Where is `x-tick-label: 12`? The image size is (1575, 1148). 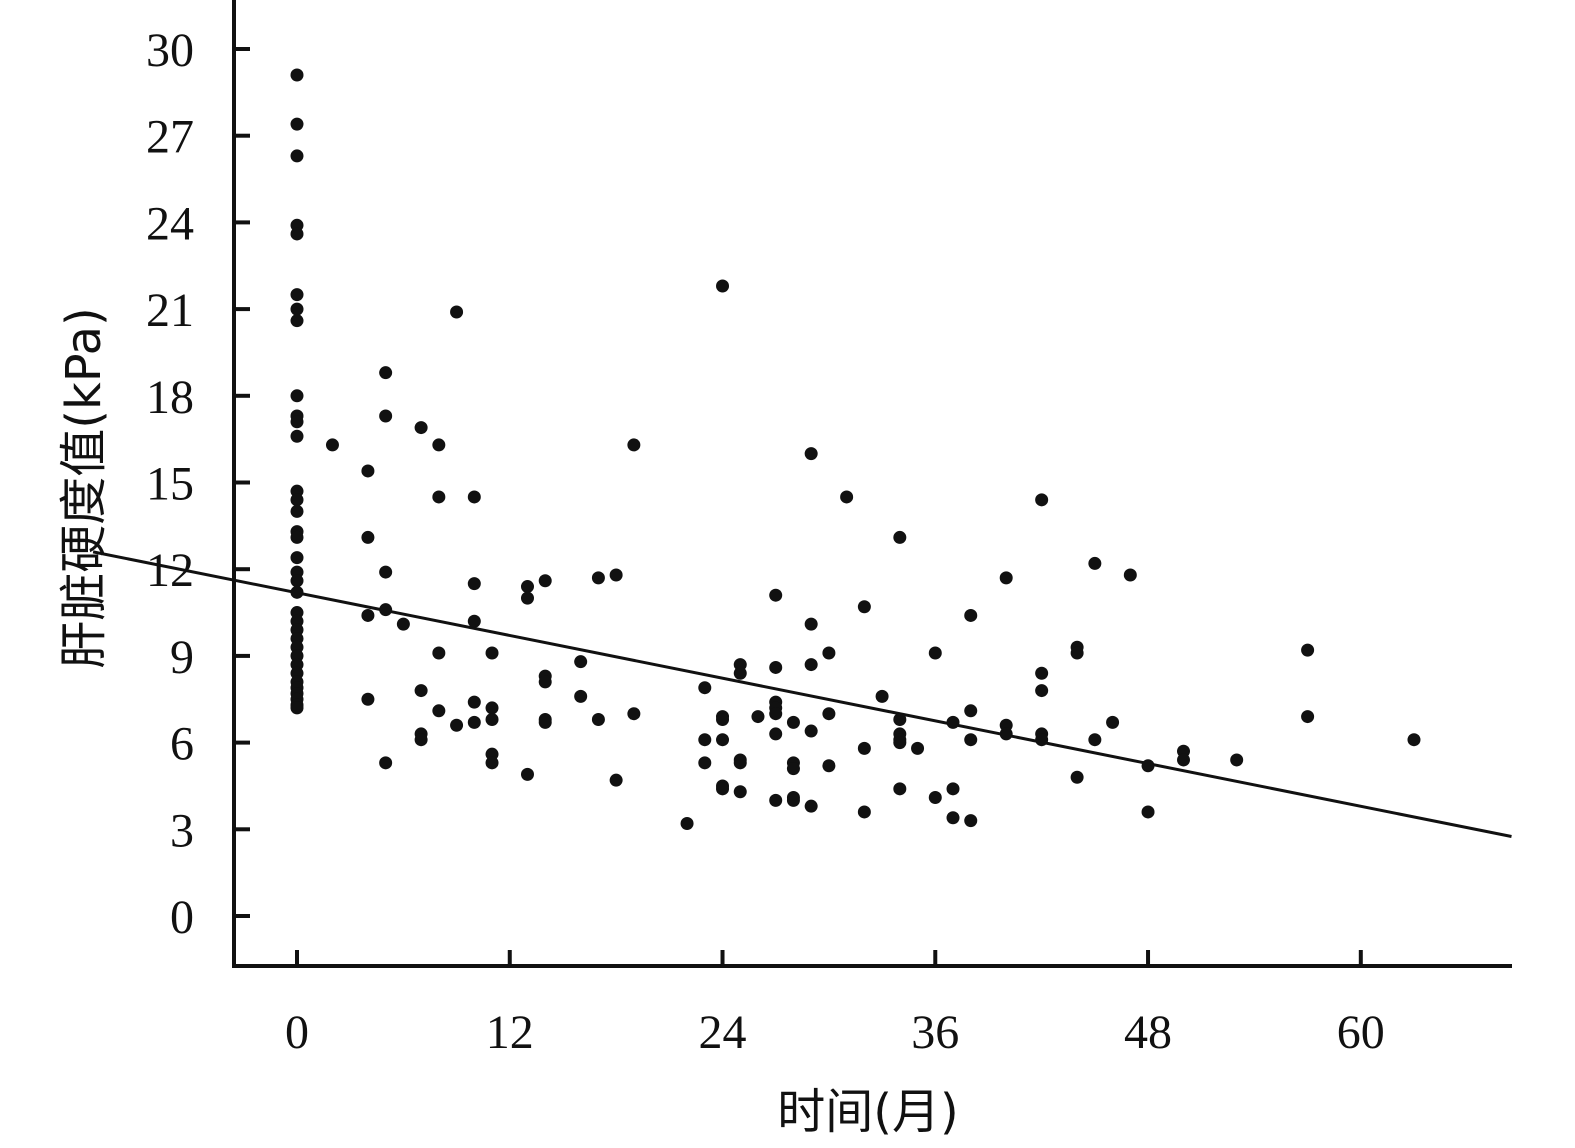 x-tick-label: 12 is located at coordinates (510, 1032).